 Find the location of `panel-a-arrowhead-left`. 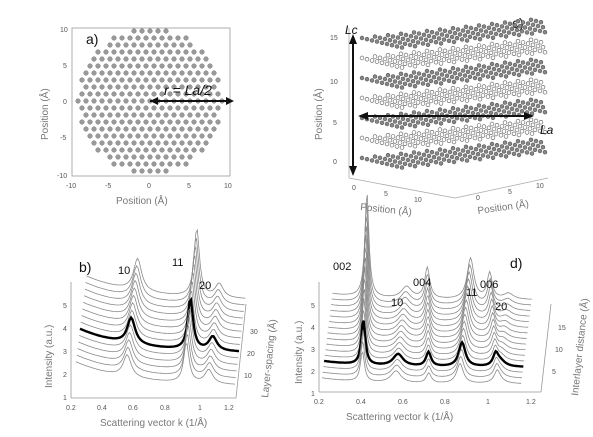

panel-a-arrowhead-left is located at coordinates (154, 101).